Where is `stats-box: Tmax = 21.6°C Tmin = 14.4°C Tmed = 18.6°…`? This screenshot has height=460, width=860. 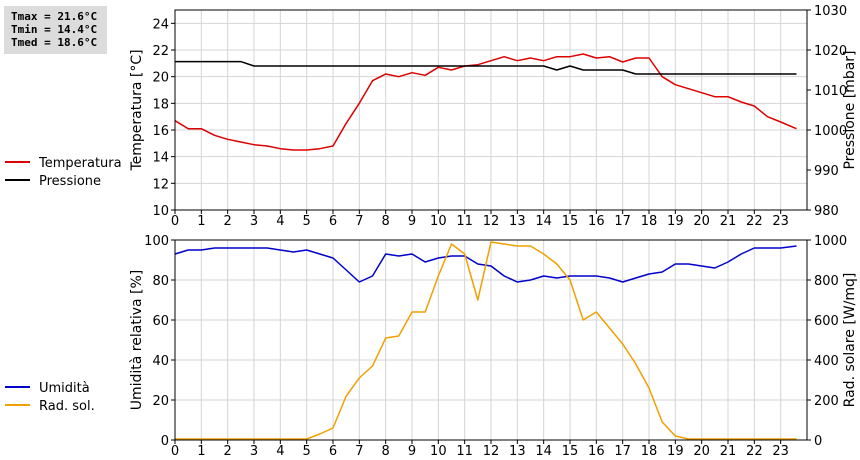
stats-box: Tmax = 21.6°C Tmin = 14.4°C Tmed = 18.6°… is located at coordinates (55, 30).